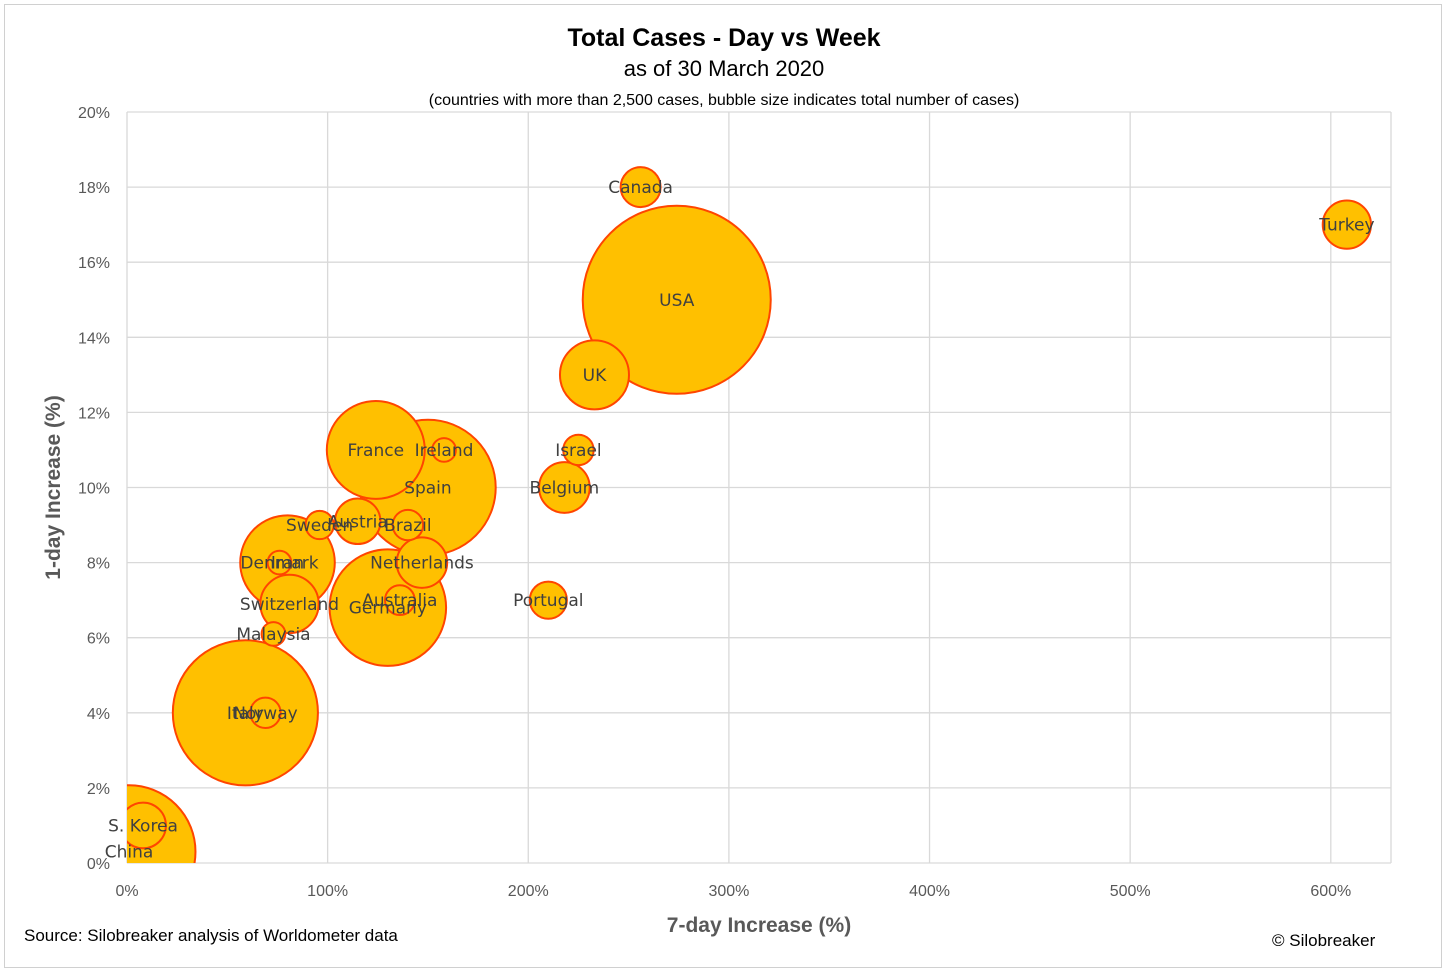  I want to click on bubble-label-israel: Israel, so click(578, 451).